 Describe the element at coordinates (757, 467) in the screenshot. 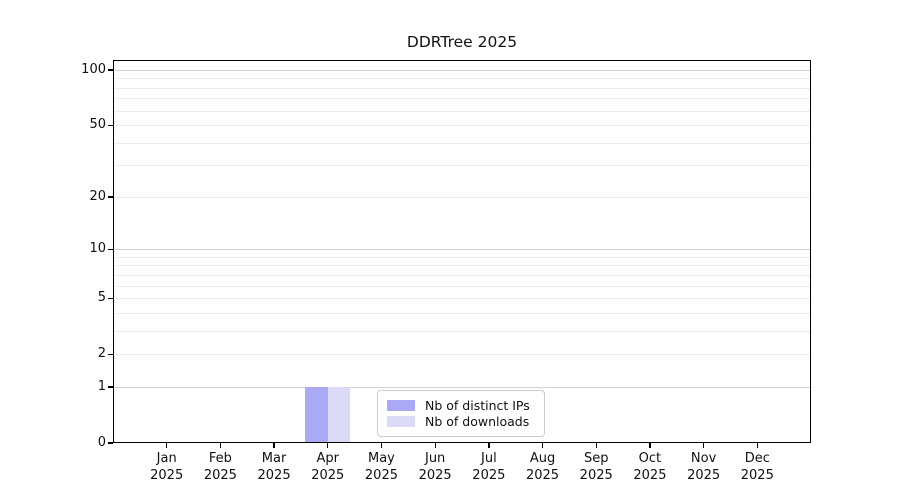

I see `x-tick-label-dec: Dec 2025` at that location.